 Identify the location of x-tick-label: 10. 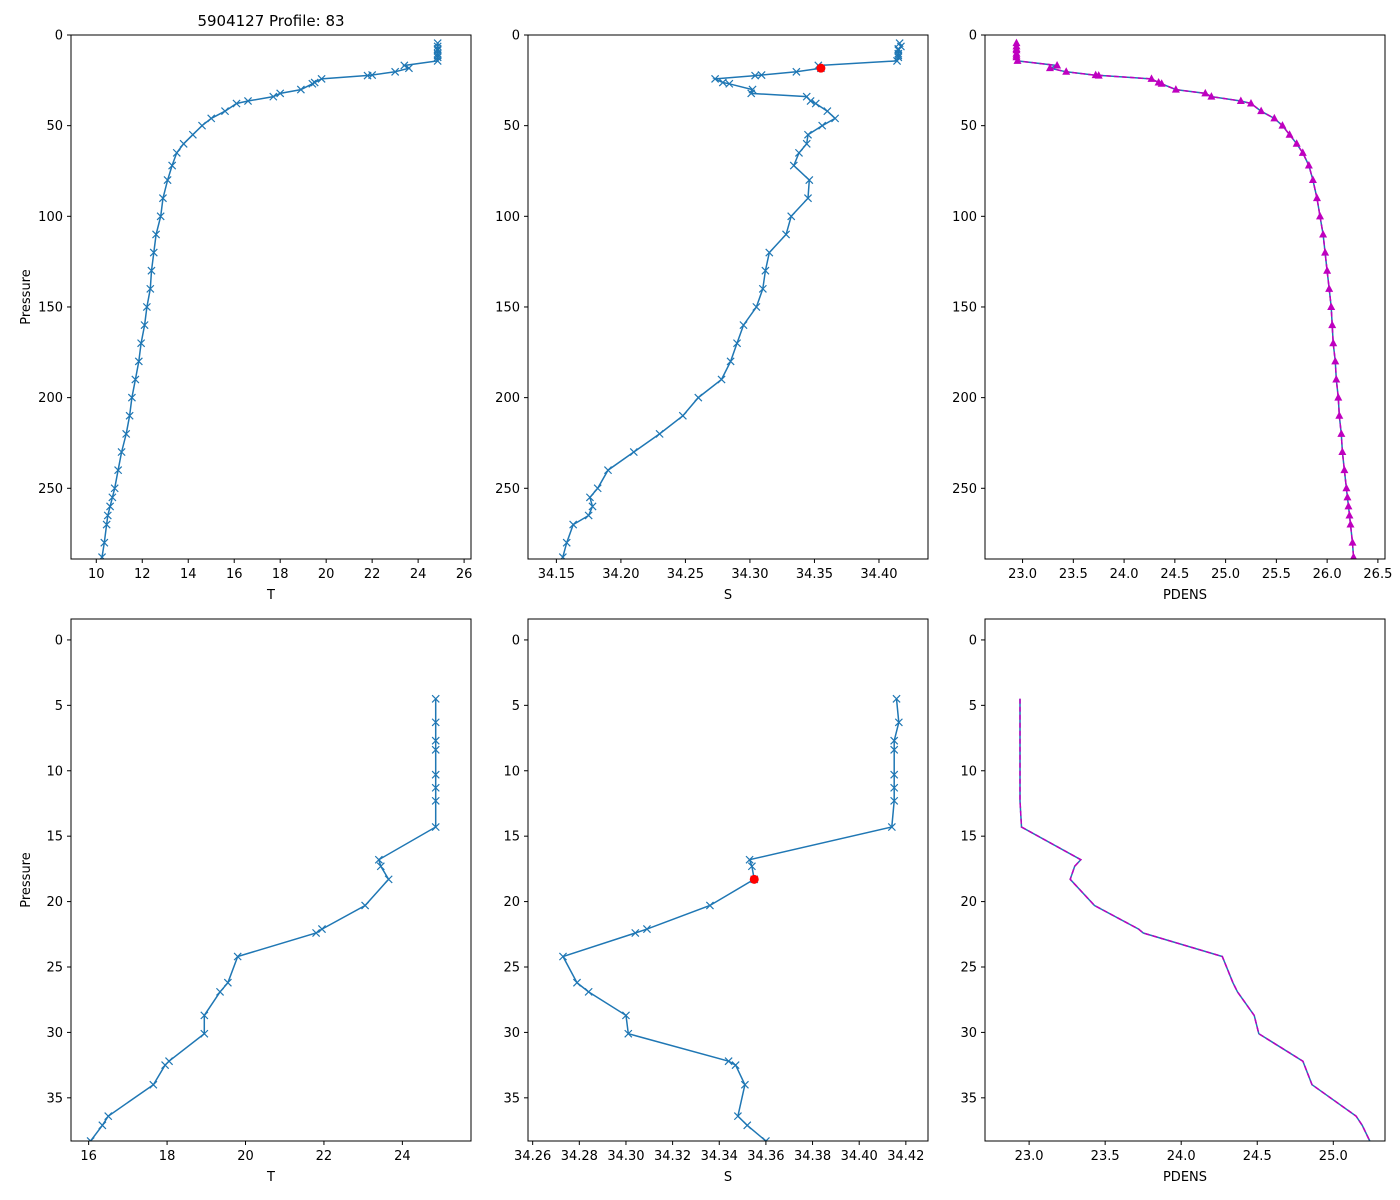
(96, 574).